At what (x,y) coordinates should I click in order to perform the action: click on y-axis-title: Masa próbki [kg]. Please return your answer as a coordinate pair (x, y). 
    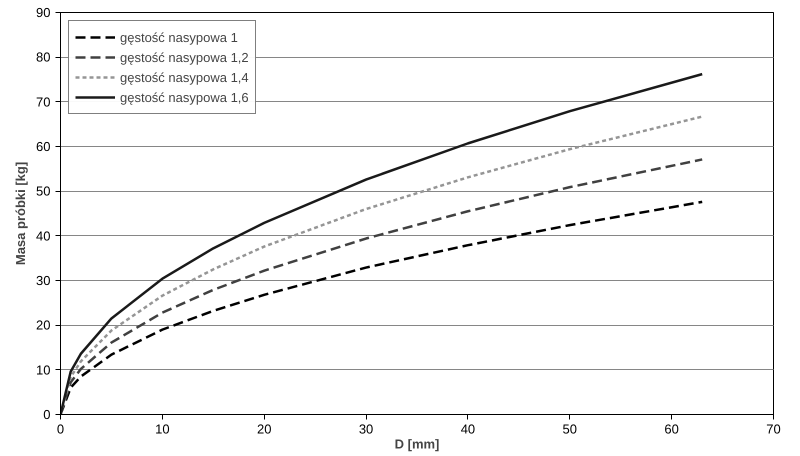
    Looking at the image, I should click on (20, 214).